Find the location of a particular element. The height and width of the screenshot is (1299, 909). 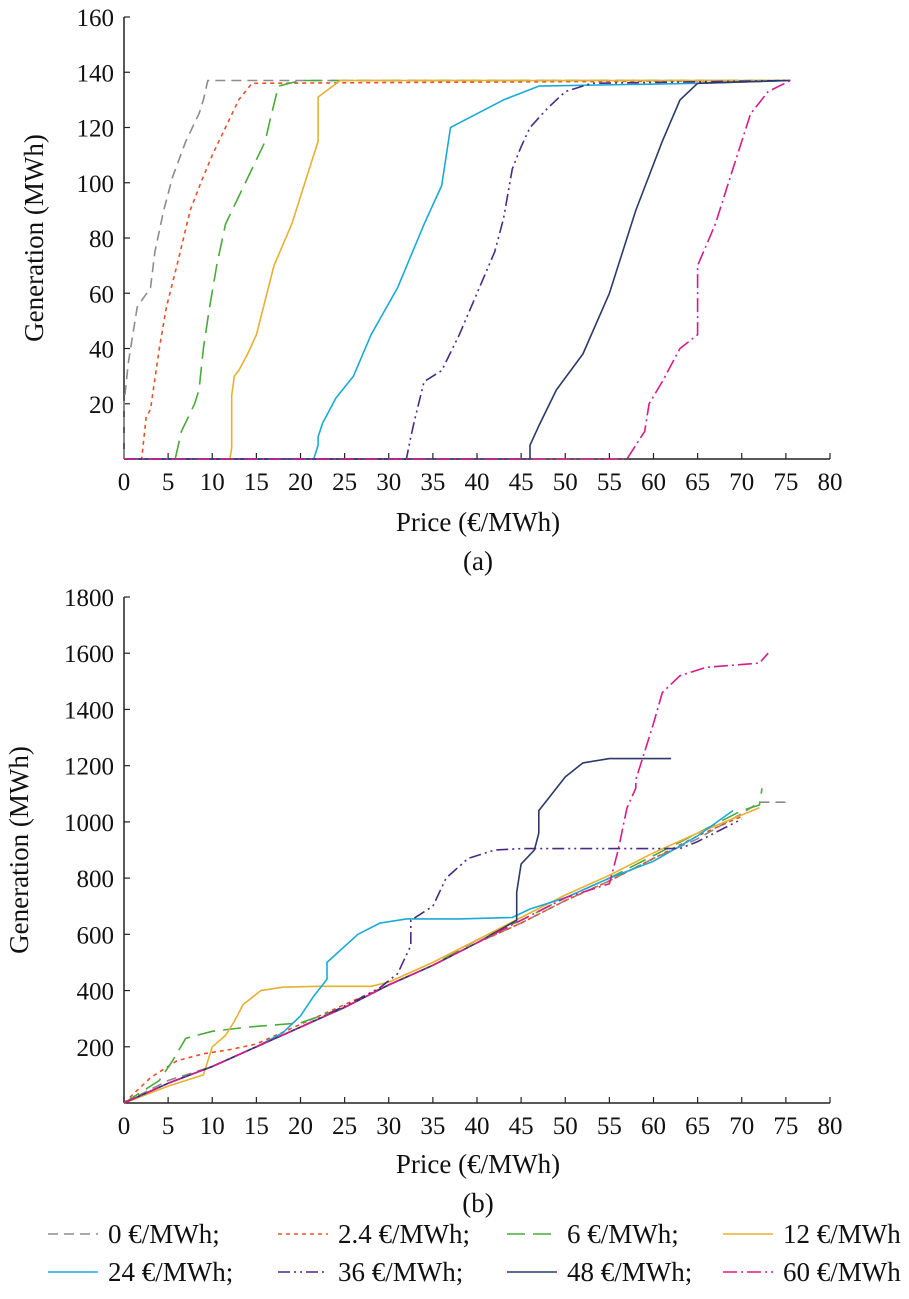

y-tick-label: 100 is located at coordinates (96, 184).